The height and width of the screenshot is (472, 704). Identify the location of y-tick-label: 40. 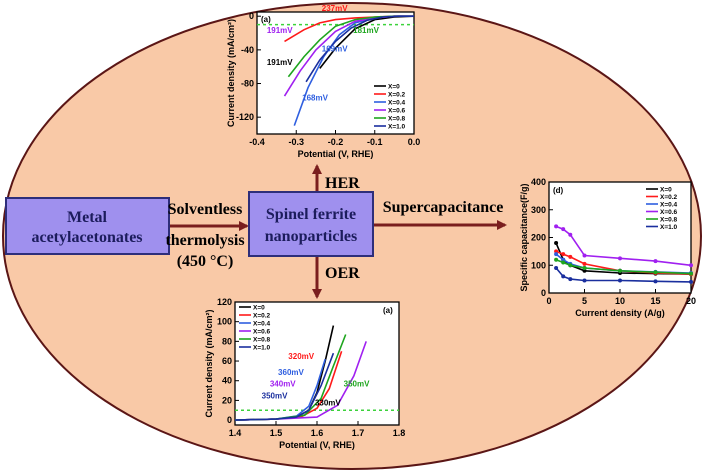
(227, 381).